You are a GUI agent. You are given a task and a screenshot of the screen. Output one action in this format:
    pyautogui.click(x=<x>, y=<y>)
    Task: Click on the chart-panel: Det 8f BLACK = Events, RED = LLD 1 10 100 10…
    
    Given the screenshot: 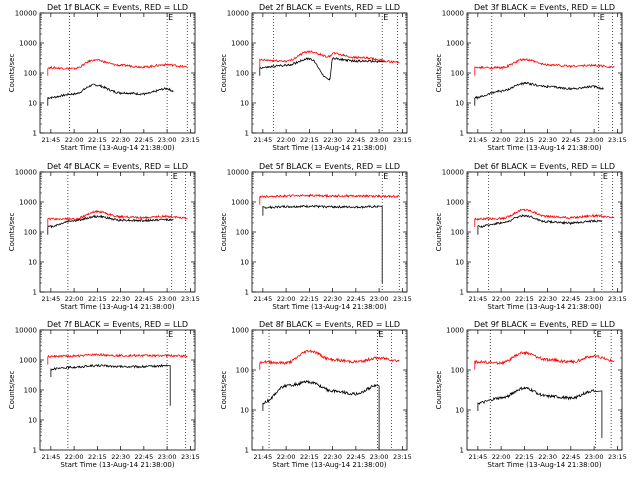 What is the action you would take?
    pyautogui.click(x=316, y=394)
    